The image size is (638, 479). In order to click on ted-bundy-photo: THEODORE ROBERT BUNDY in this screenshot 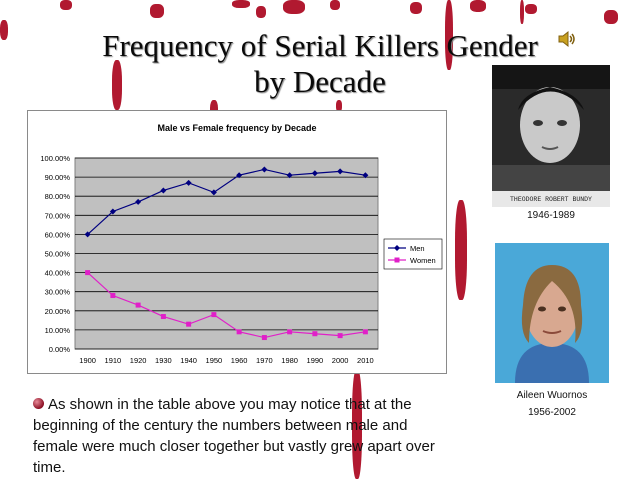, I will do `click(551, 136)`.